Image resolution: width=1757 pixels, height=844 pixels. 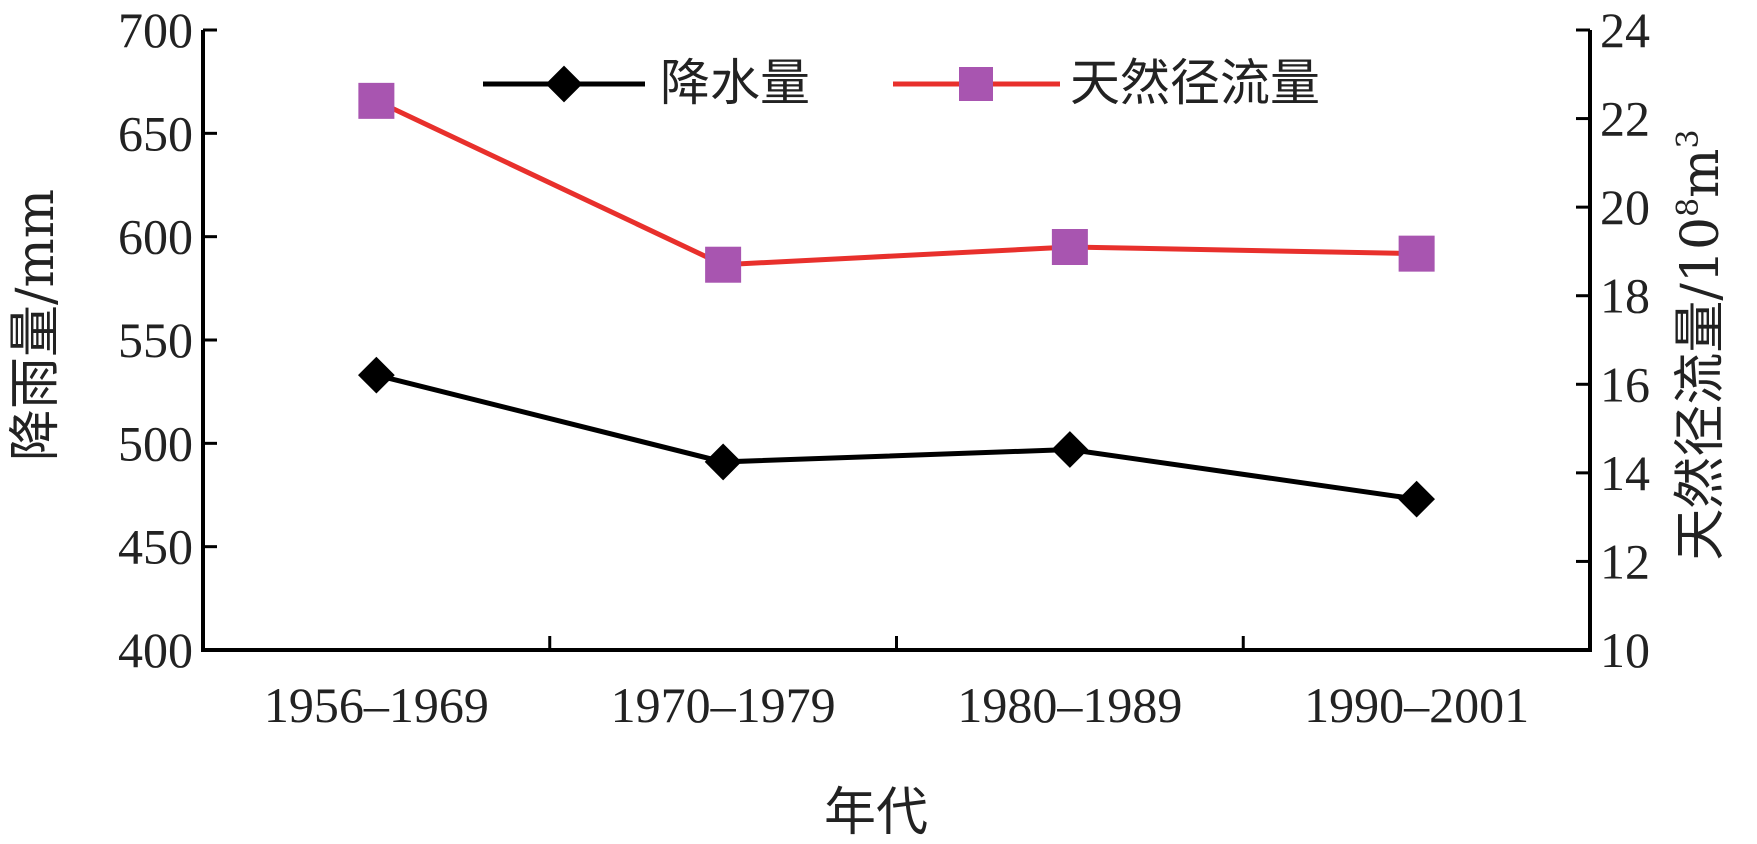 I want to click on right-axis-title-sup-1: 8, so click(x=1688, y=207).